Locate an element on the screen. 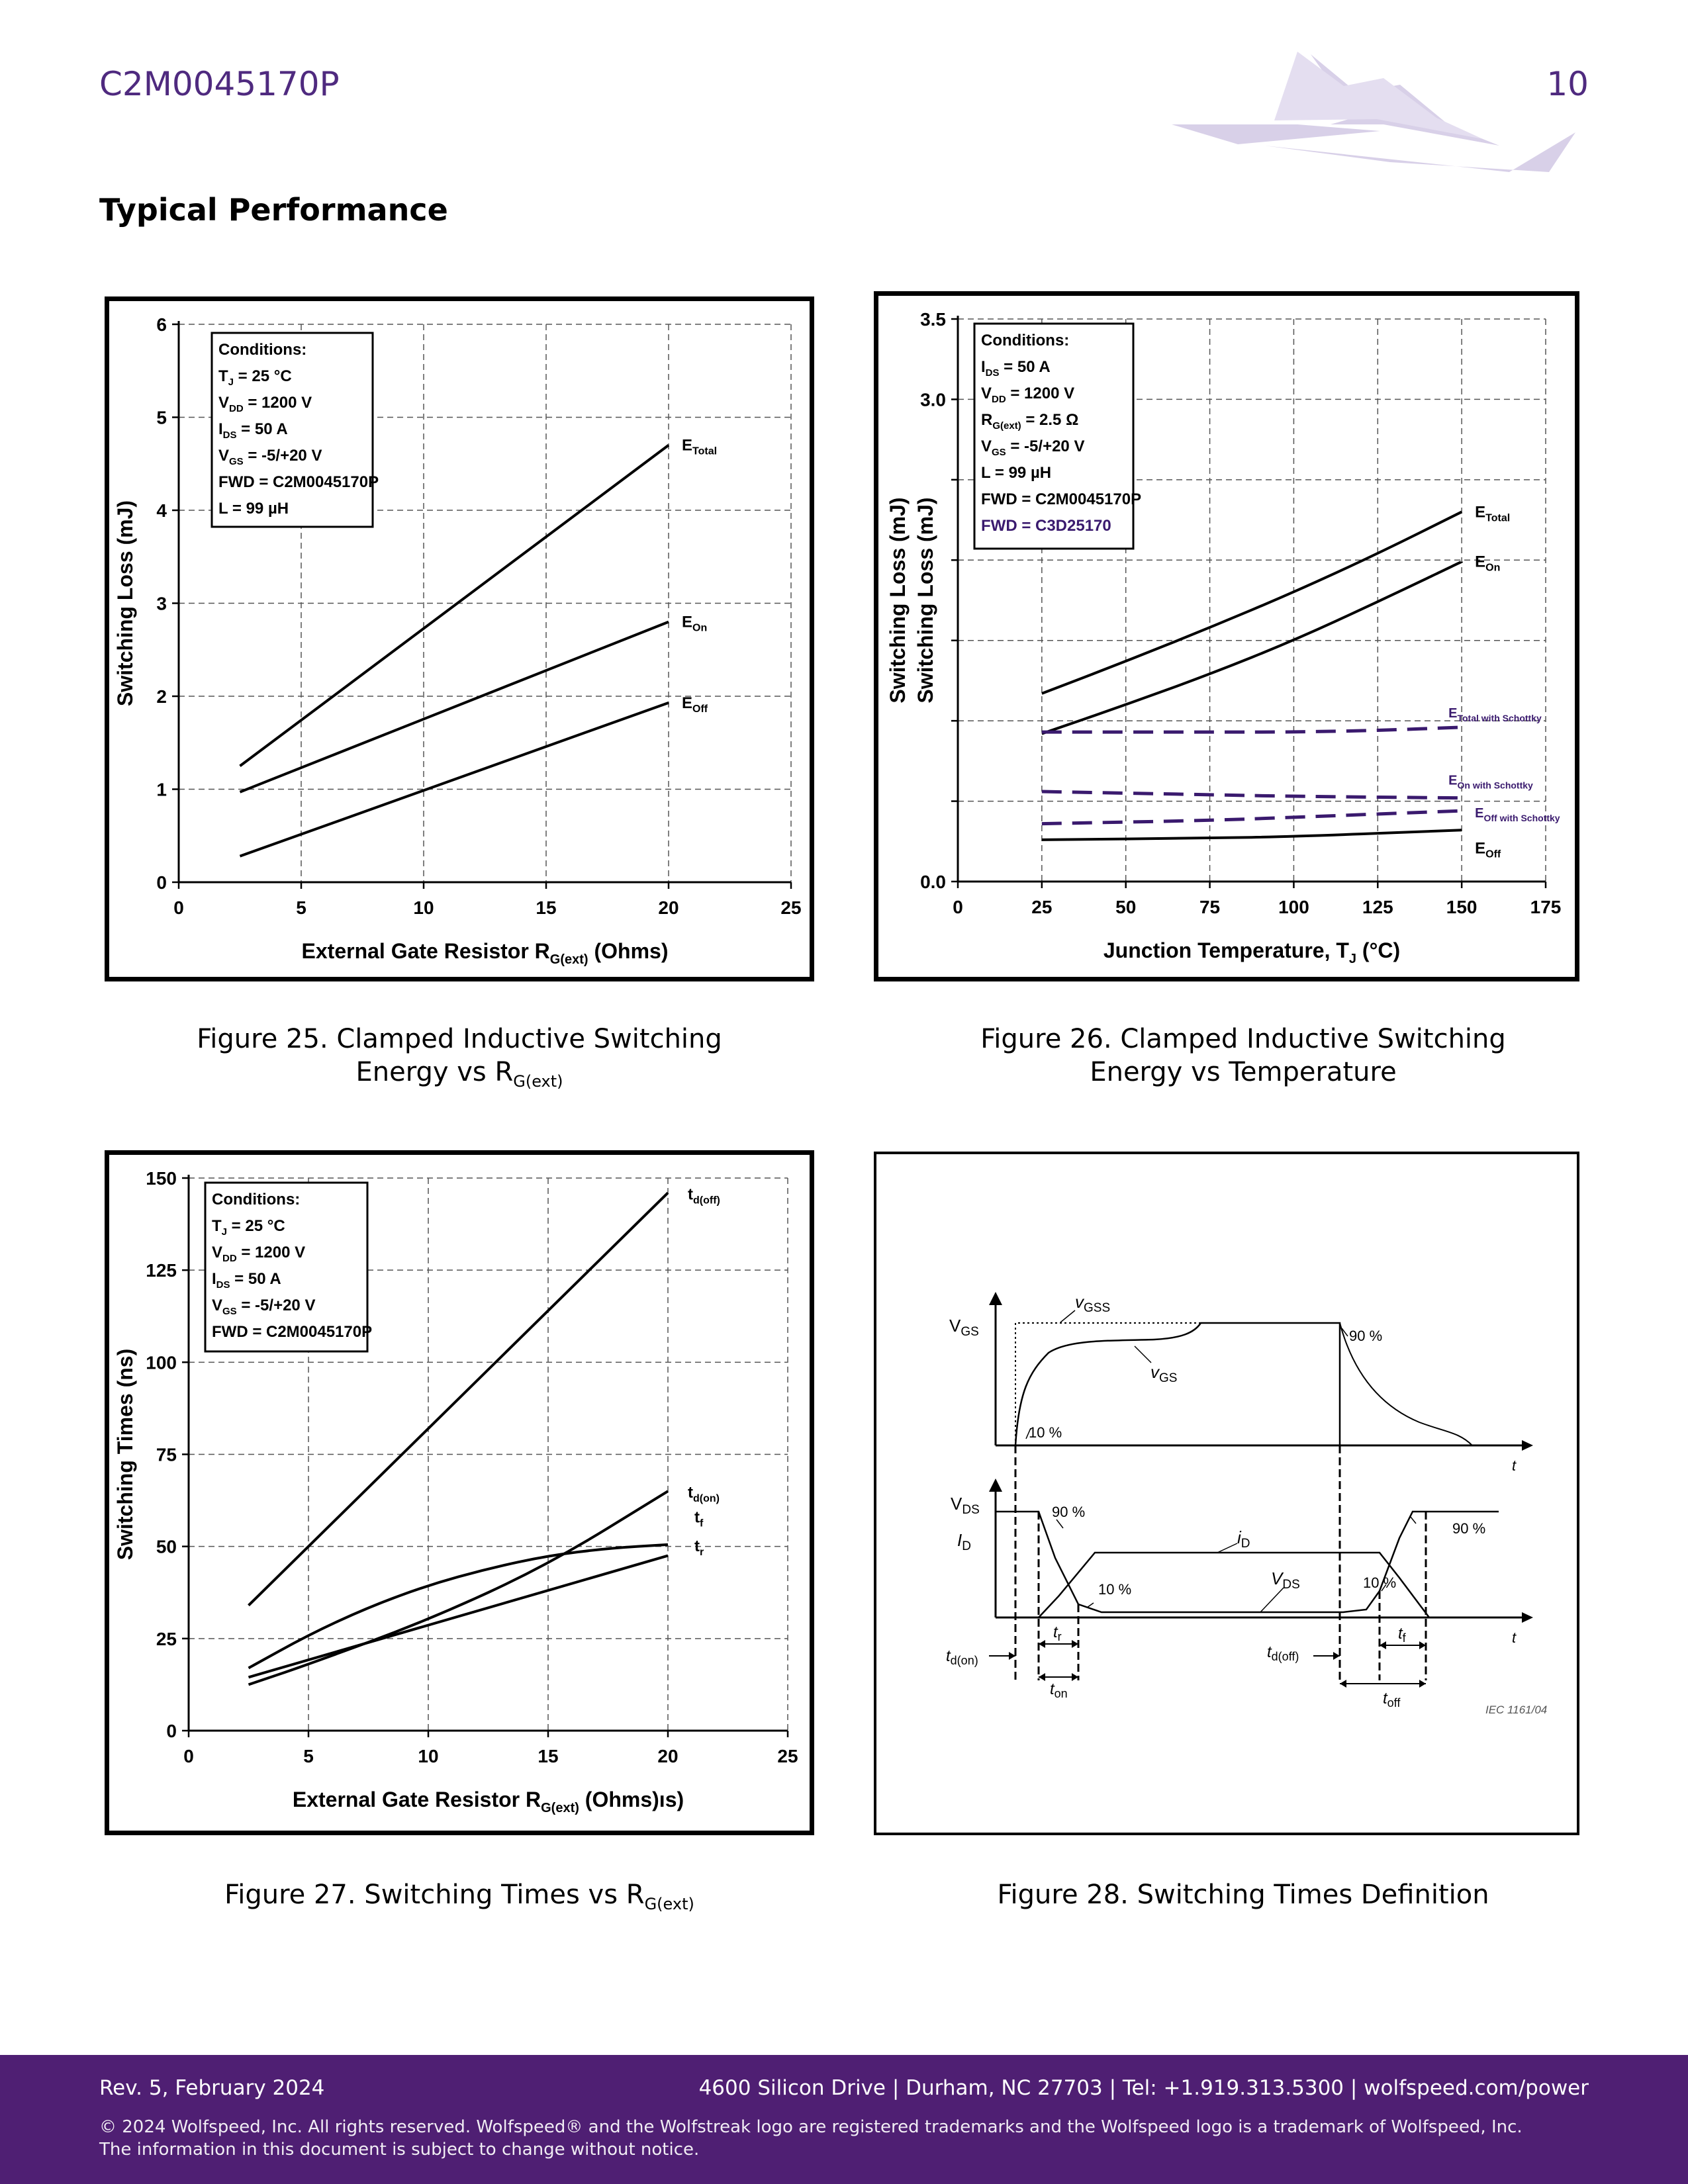  y-tick-label: 3.5 is located at coordinates (933, 319).